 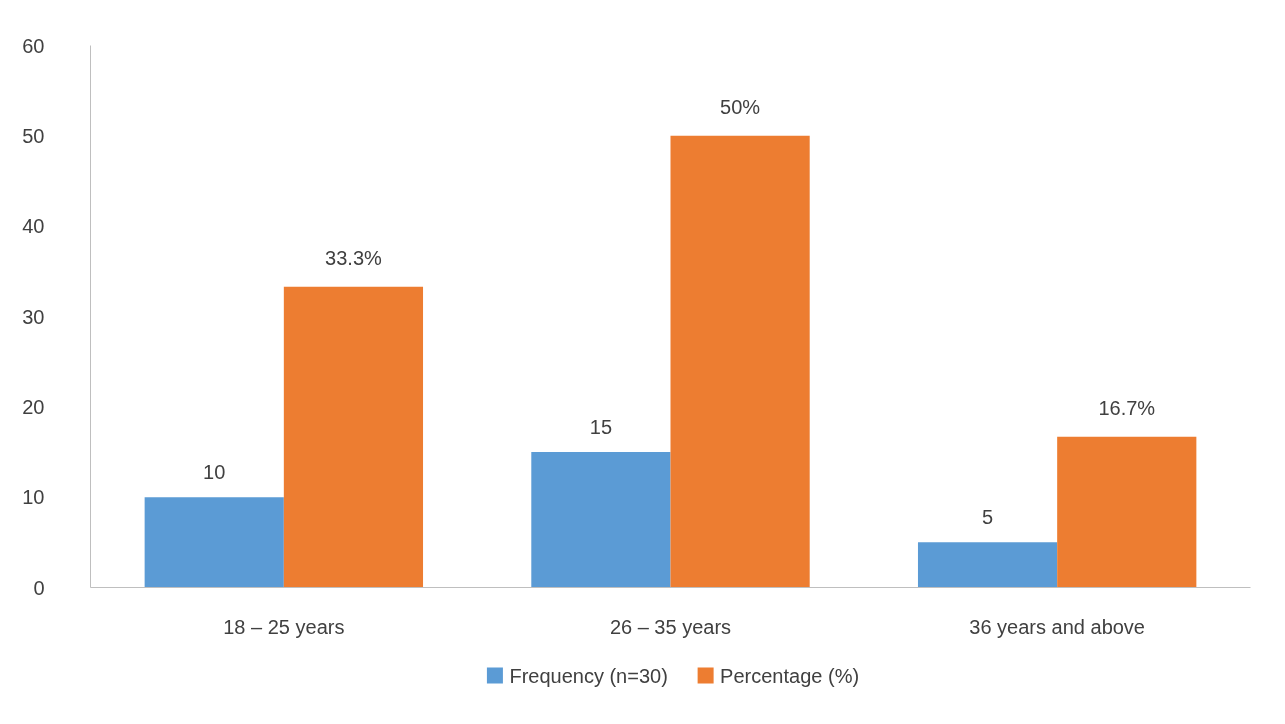 I want to click on data-label: 16.7%, so click(x=1127, y=407).